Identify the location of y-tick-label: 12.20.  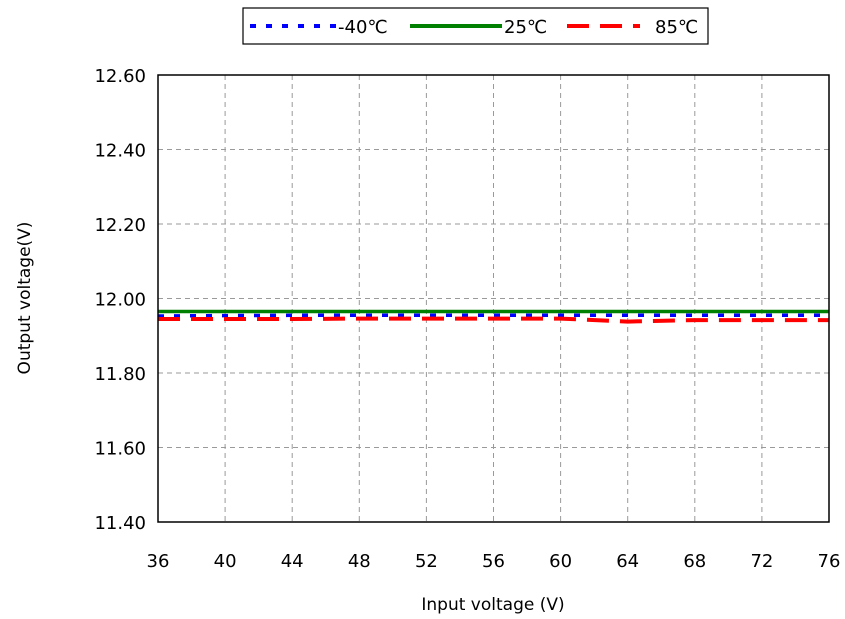
(120, 225).